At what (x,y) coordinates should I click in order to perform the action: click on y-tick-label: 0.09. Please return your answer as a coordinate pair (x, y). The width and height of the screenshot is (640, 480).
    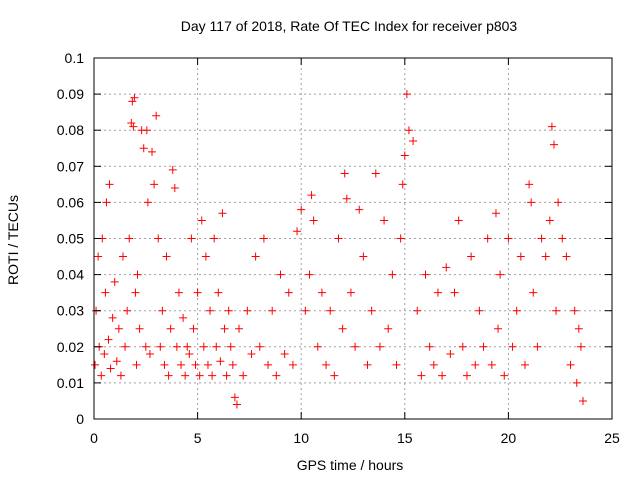
    Looking at the image, I should click on (70, 94).